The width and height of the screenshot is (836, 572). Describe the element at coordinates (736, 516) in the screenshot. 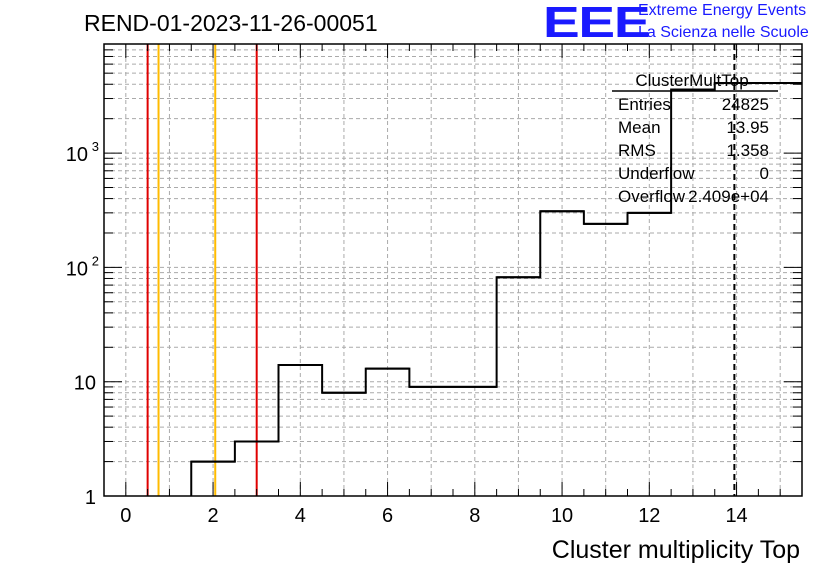

I see `x-tick-label: 14` at that location.